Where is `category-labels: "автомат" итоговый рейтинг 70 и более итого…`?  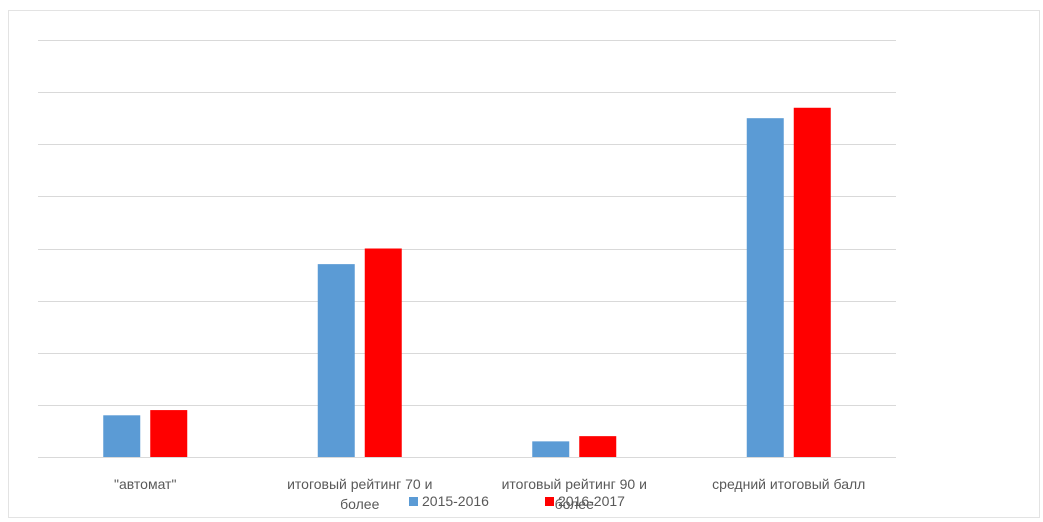 category-labels: "автомат" итоговый рейтинг 70 и более итого… is located at coordinates (489, 494).